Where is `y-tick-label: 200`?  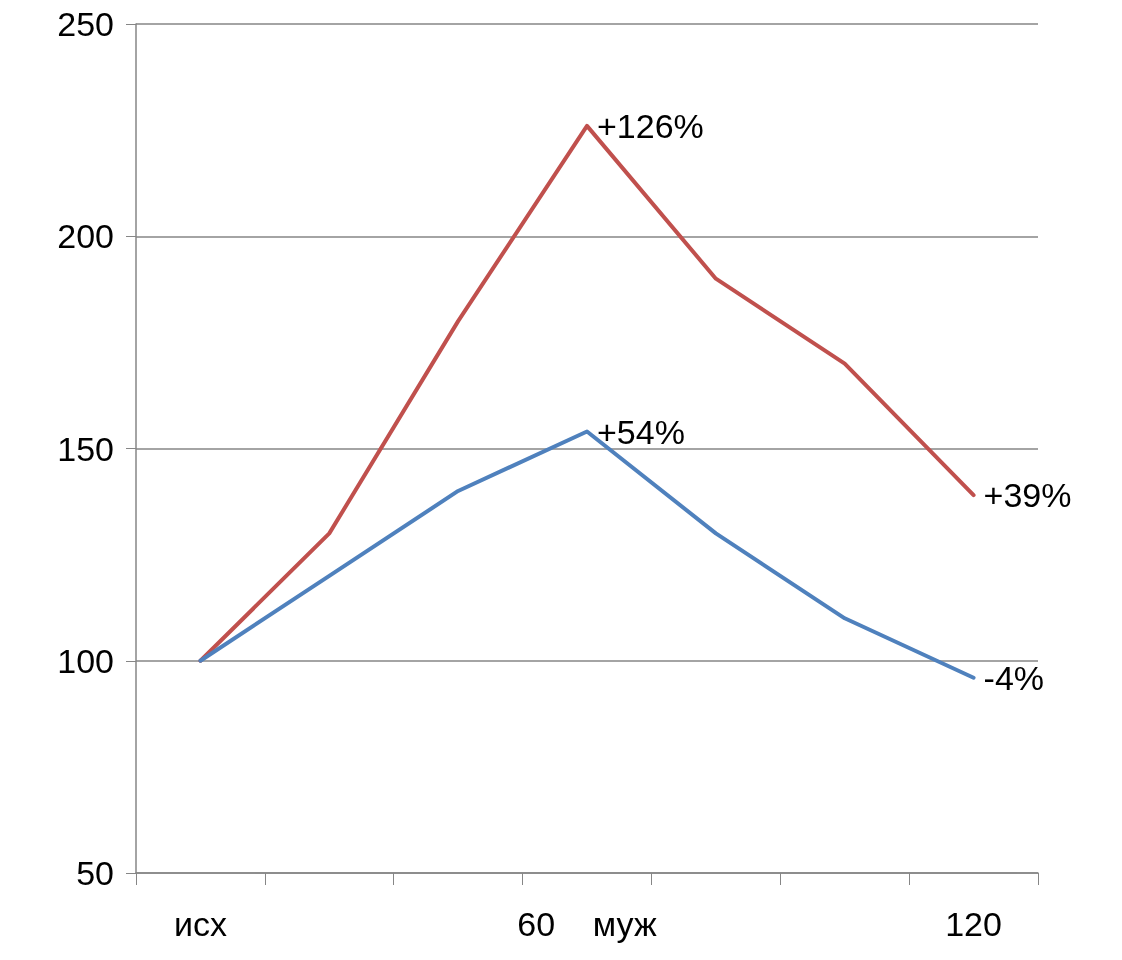
y-tick-label: 200 is located at coordinates (85, 236).